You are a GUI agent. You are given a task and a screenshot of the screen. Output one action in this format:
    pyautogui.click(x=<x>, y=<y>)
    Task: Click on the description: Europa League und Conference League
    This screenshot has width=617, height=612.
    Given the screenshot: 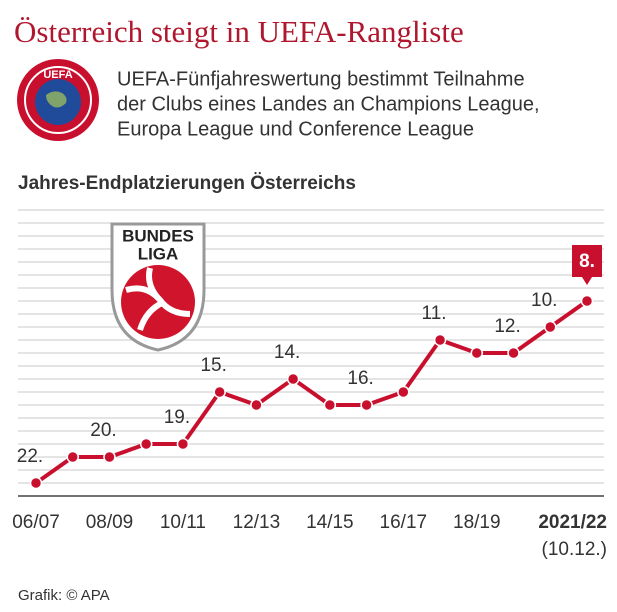 What is the action you would take?
    pyautogui.click(x=295, y=129)
    